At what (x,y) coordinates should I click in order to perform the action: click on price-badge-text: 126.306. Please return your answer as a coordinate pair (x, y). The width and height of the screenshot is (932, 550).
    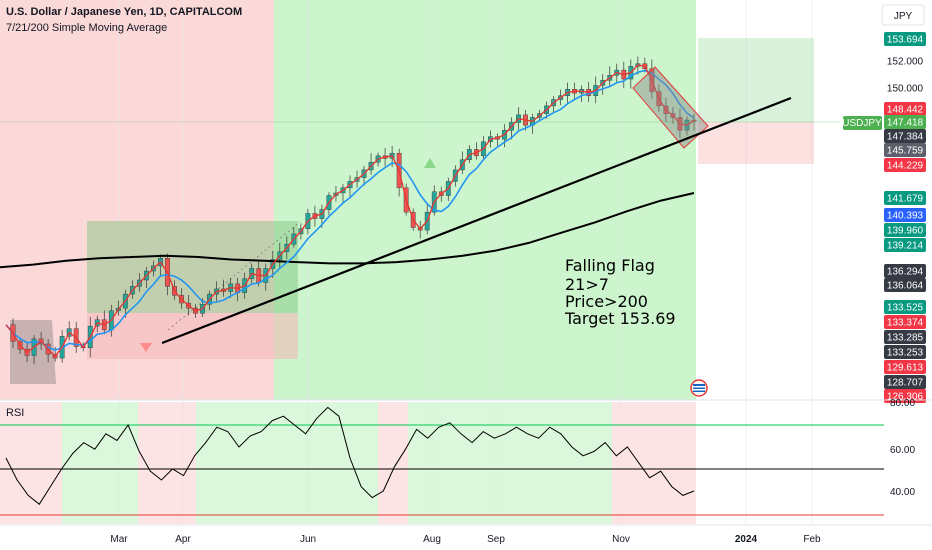
    Looking at the image, I should click on (905, 397).